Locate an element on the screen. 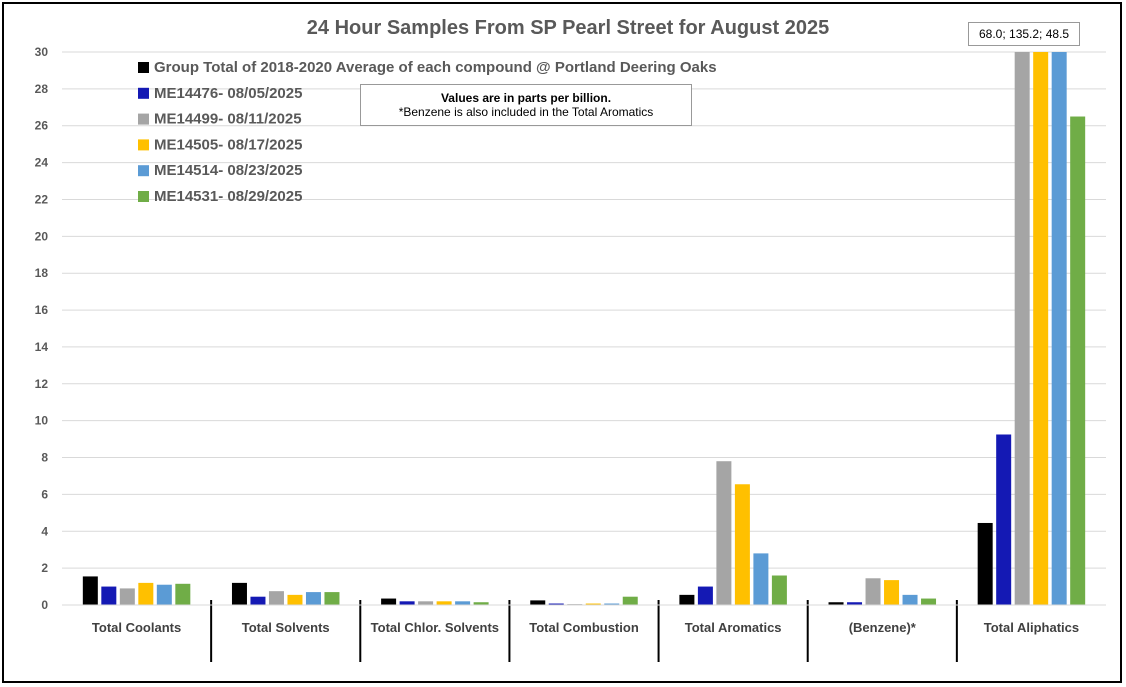 Image resolution: width=1126 pixels, height=687 pixels. y-tick-label: 8 is located at coordinates (44, 458).